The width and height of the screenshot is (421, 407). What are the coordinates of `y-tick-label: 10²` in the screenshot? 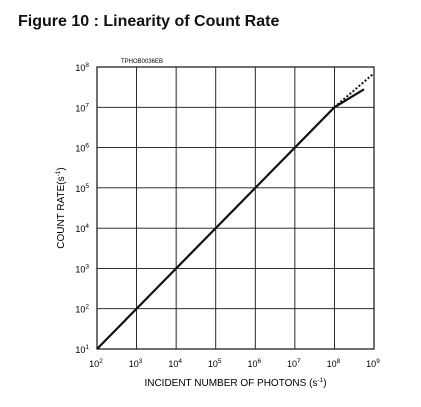 It's located at (82, 309).